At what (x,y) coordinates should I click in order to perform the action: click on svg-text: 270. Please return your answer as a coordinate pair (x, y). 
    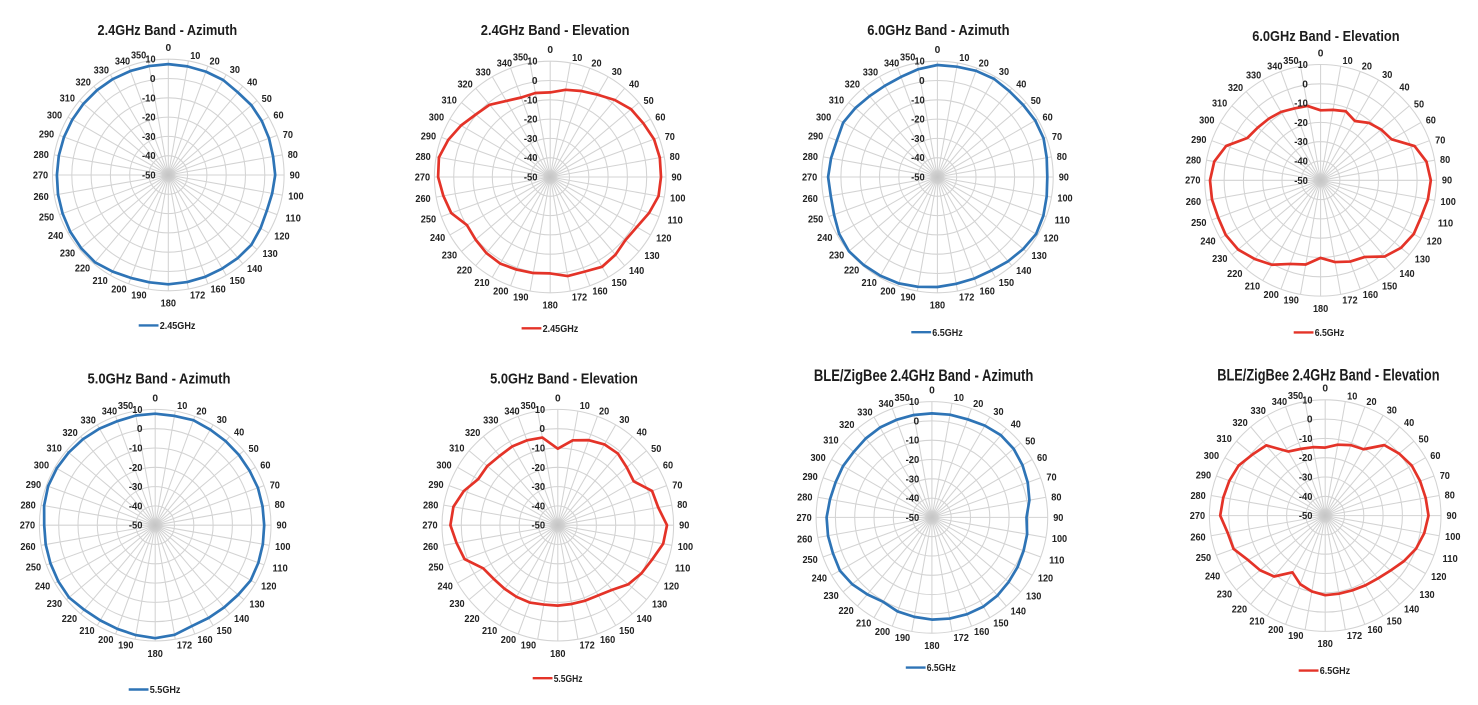
    Looking at the image, I should click on (1193, 181).